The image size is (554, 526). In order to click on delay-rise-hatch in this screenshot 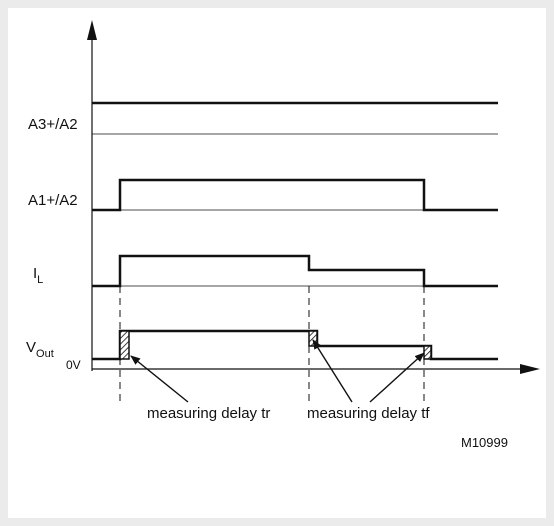, I will do `click(124, 345)`.